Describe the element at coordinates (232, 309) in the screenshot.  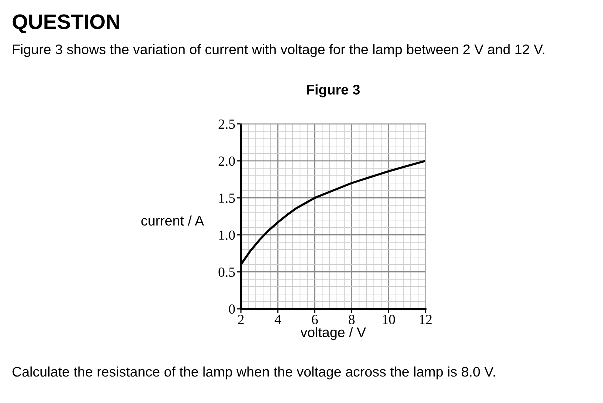
I see `y-tick-label: 0` at that location.